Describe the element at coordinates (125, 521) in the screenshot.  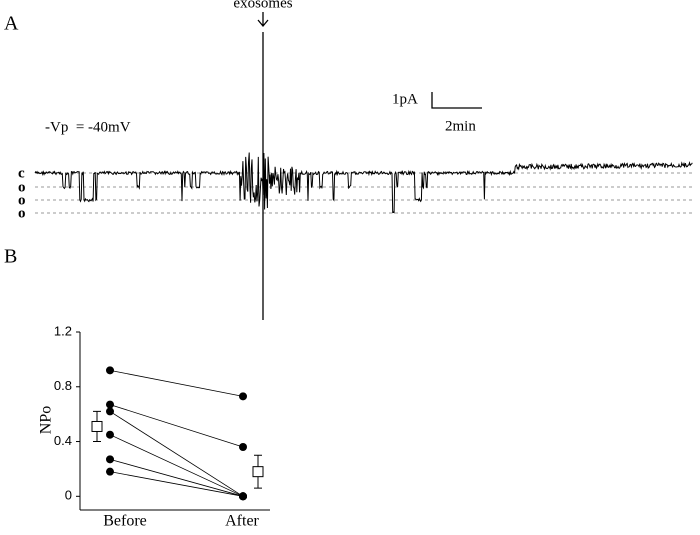
I see `x-tick-label: Before` at that location.